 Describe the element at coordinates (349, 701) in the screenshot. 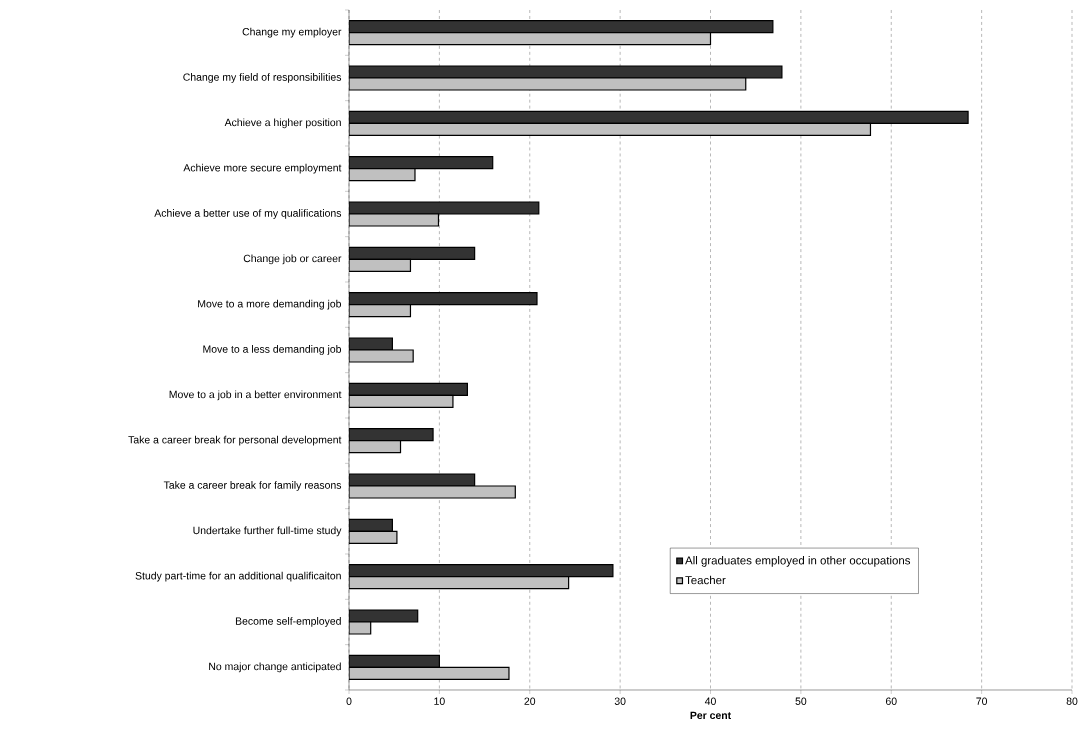

I see `x-tick-label: 0` at that location.